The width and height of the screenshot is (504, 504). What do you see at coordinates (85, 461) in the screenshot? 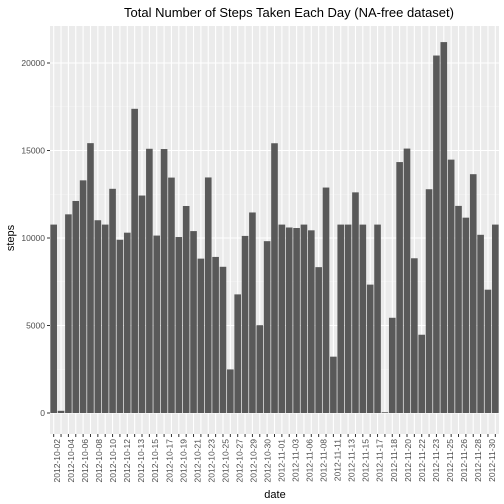
I see `x-tick-label: 2012-10-06` at bounding box center [85, 461].